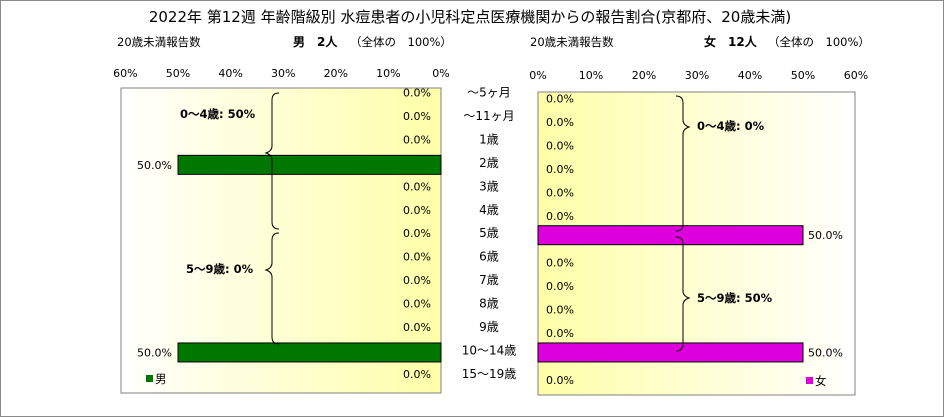  What do you see at coordinates (731, 41) in the screenshot?
I see `right-sex-count: 女 12人` at bounding box center [731, 41].